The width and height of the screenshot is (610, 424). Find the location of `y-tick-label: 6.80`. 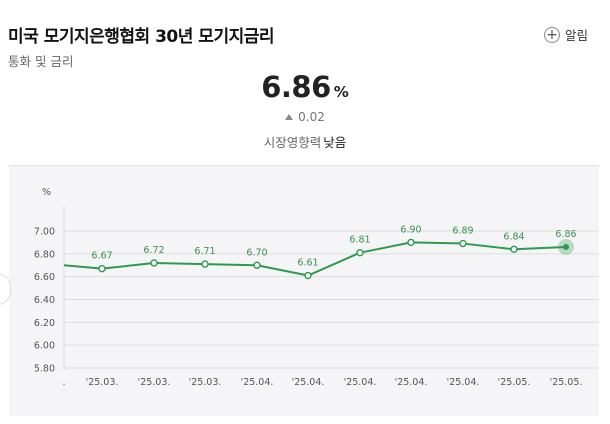

y-tick-label: 6.80 is located at coordinates (44, 254).